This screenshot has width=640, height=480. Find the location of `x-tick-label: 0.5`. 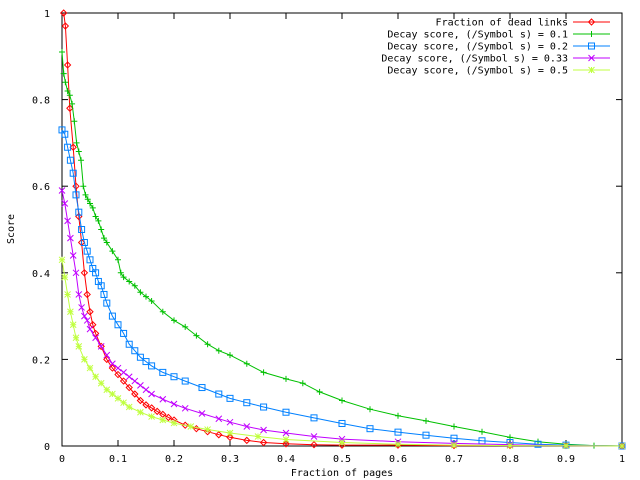

x-tick-label: 0.5 is located at coordinates (342, 459).